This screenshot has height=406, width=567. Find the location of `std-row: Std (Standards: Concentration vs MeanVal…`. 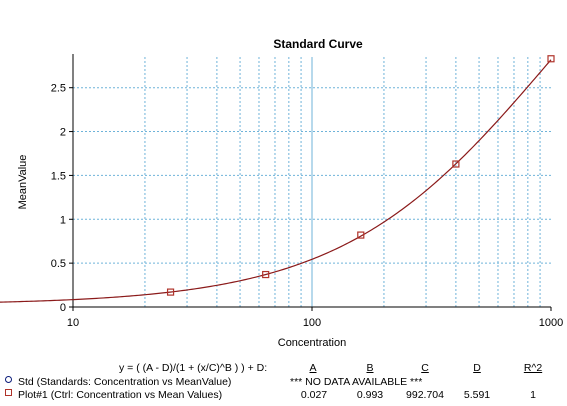

std-row: Std (Standards: Concentration vs MeanVal… is located at coordinates (283, 382).